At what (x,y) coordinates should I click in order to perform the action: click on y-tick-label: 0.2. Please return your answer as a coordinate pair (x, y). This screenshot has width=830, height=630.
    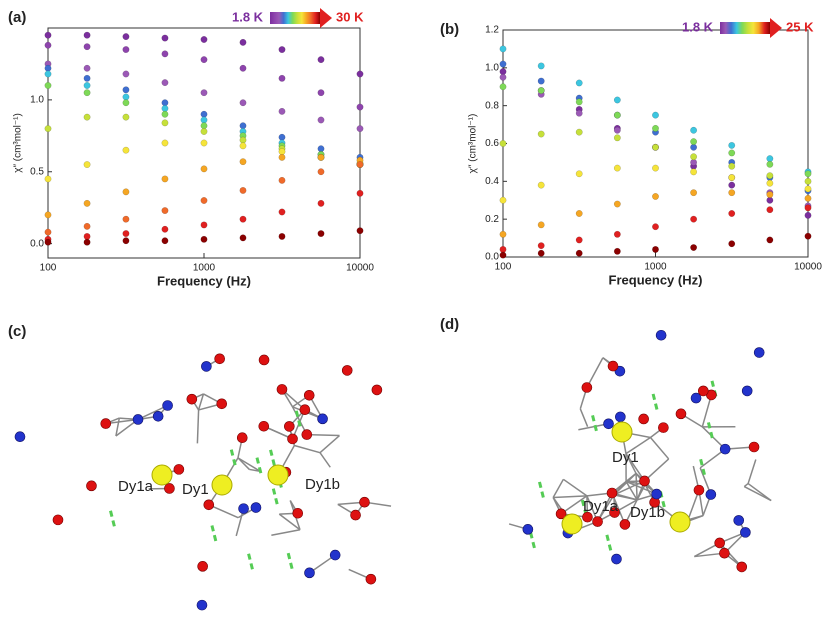
    Looking at the image, I should click on (492, 219).